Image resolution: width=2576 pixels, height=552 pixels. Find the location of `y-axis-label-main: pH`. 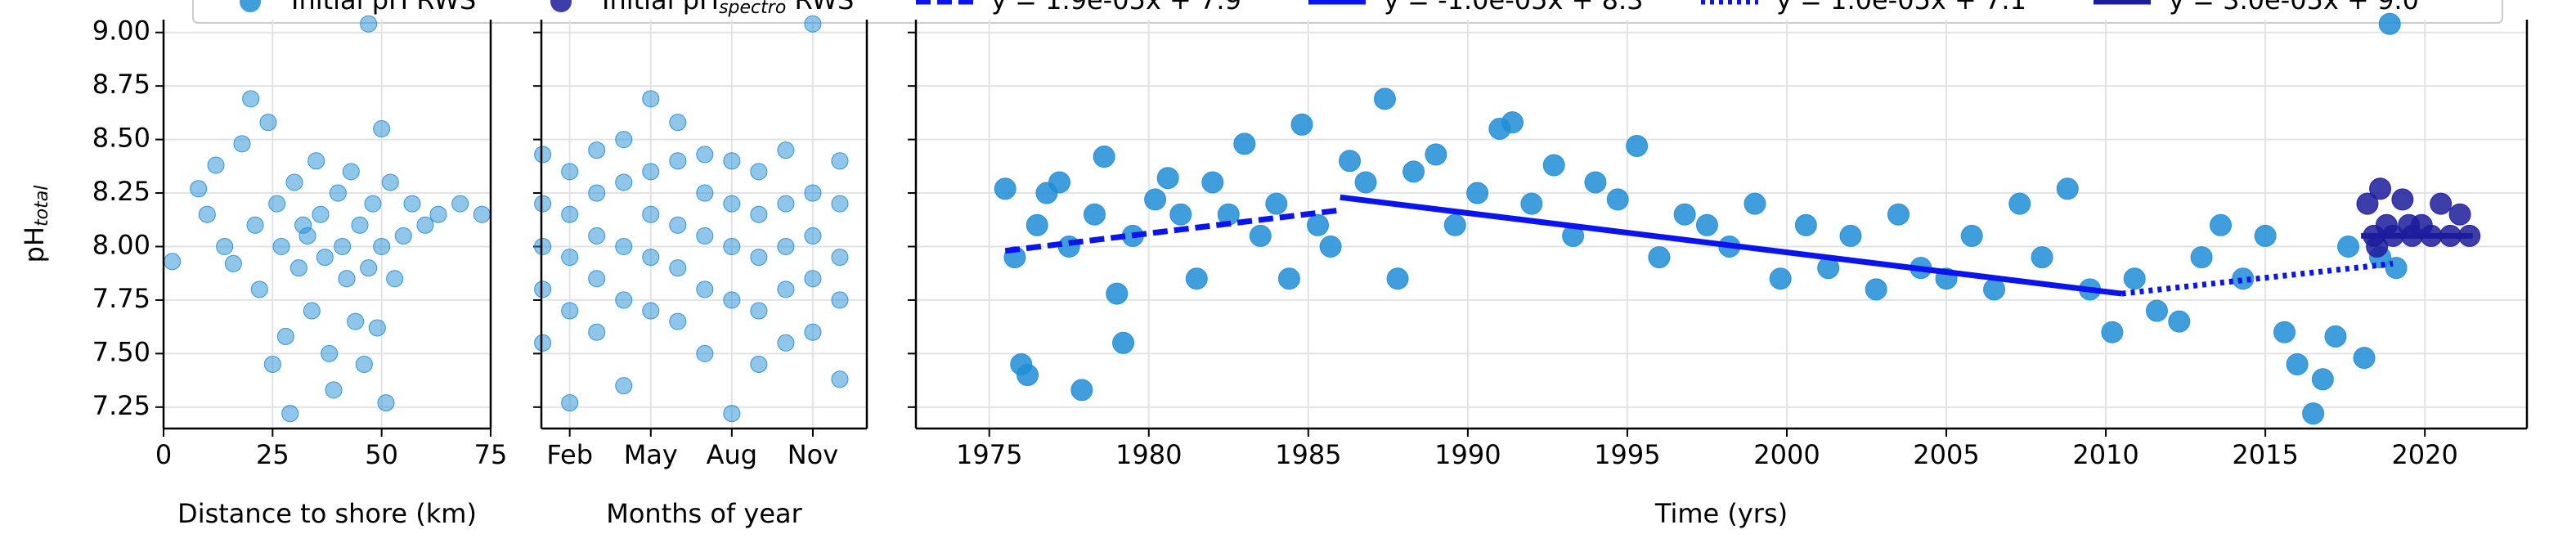

y-axis-label-main: pH is located at coordinates (34, 245).